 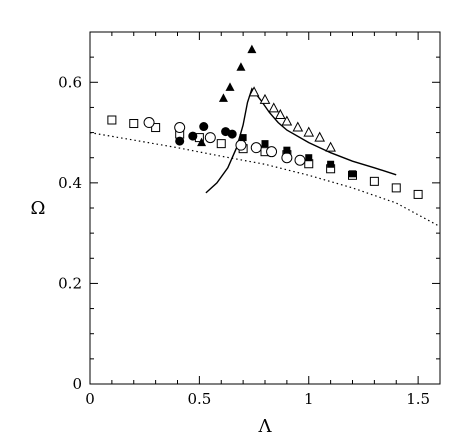 What do you see at coordinates (70, 82) in the screenshot?
I see `y-tick-label: 0.6` at bounding box center [70, 82].